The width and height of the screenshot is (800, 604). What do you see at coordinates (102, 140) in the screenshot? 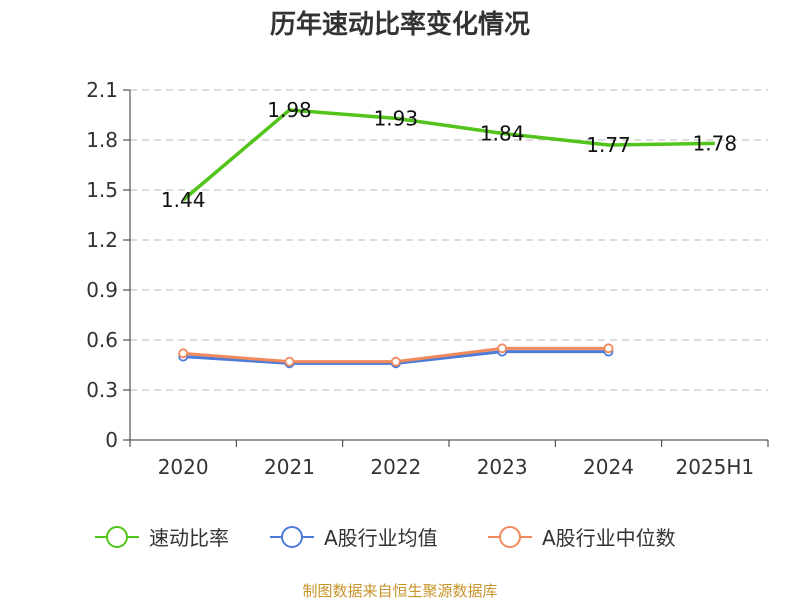
I see `y-tick-label: 1.8` at bounding box center [102, 140].